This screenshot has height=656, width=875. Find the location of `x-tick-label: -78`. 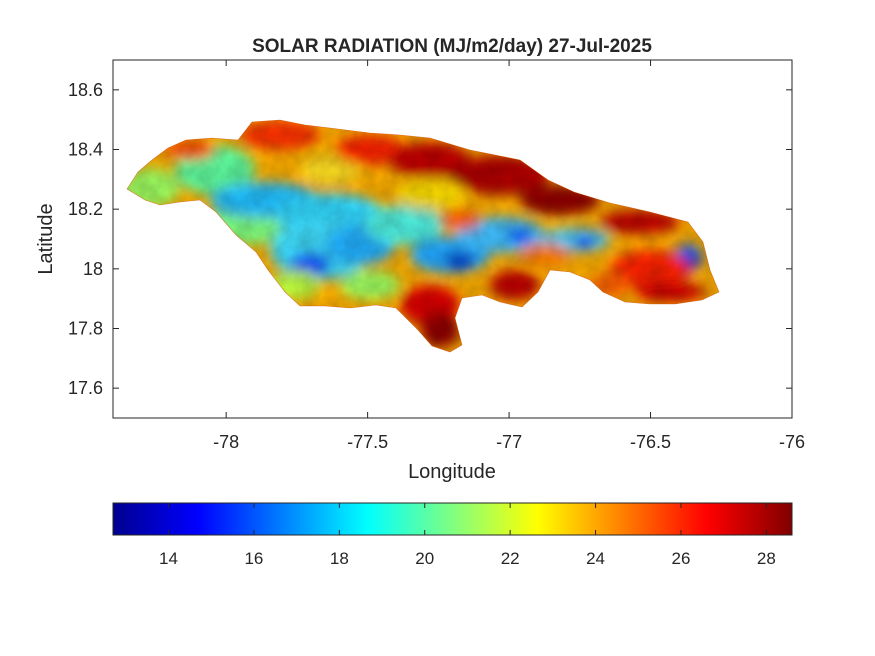

x-tick-label: -78 is located at coordinates (226, 442).